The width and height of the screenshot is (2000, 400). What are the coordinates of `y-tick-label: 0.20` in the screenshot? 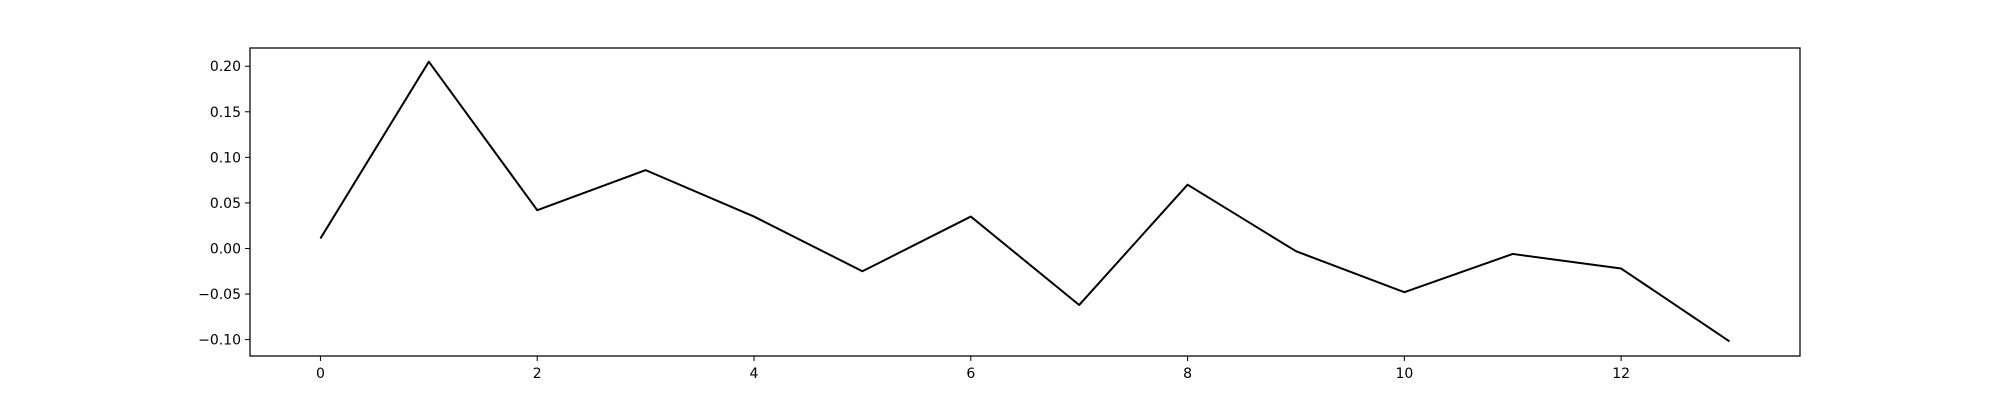 It's located at (225, 67).